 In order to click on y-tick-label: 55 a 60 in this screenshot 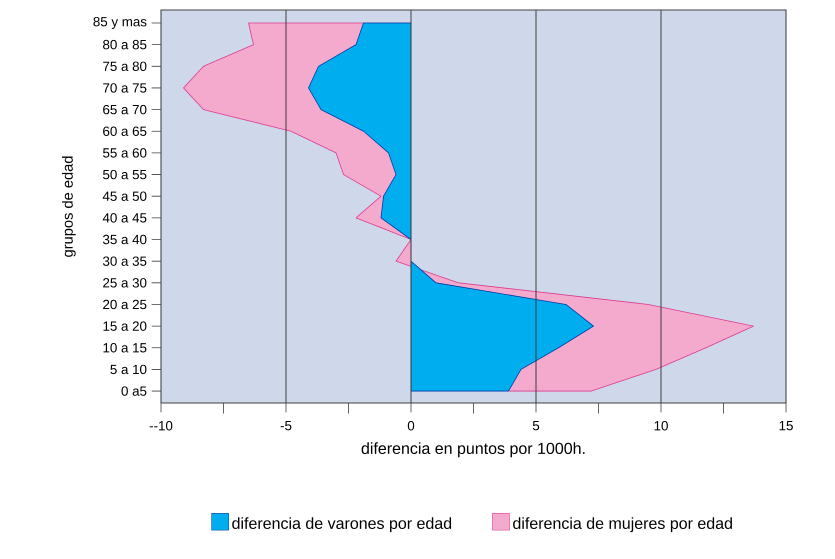, I will do `click(124, 153)`.